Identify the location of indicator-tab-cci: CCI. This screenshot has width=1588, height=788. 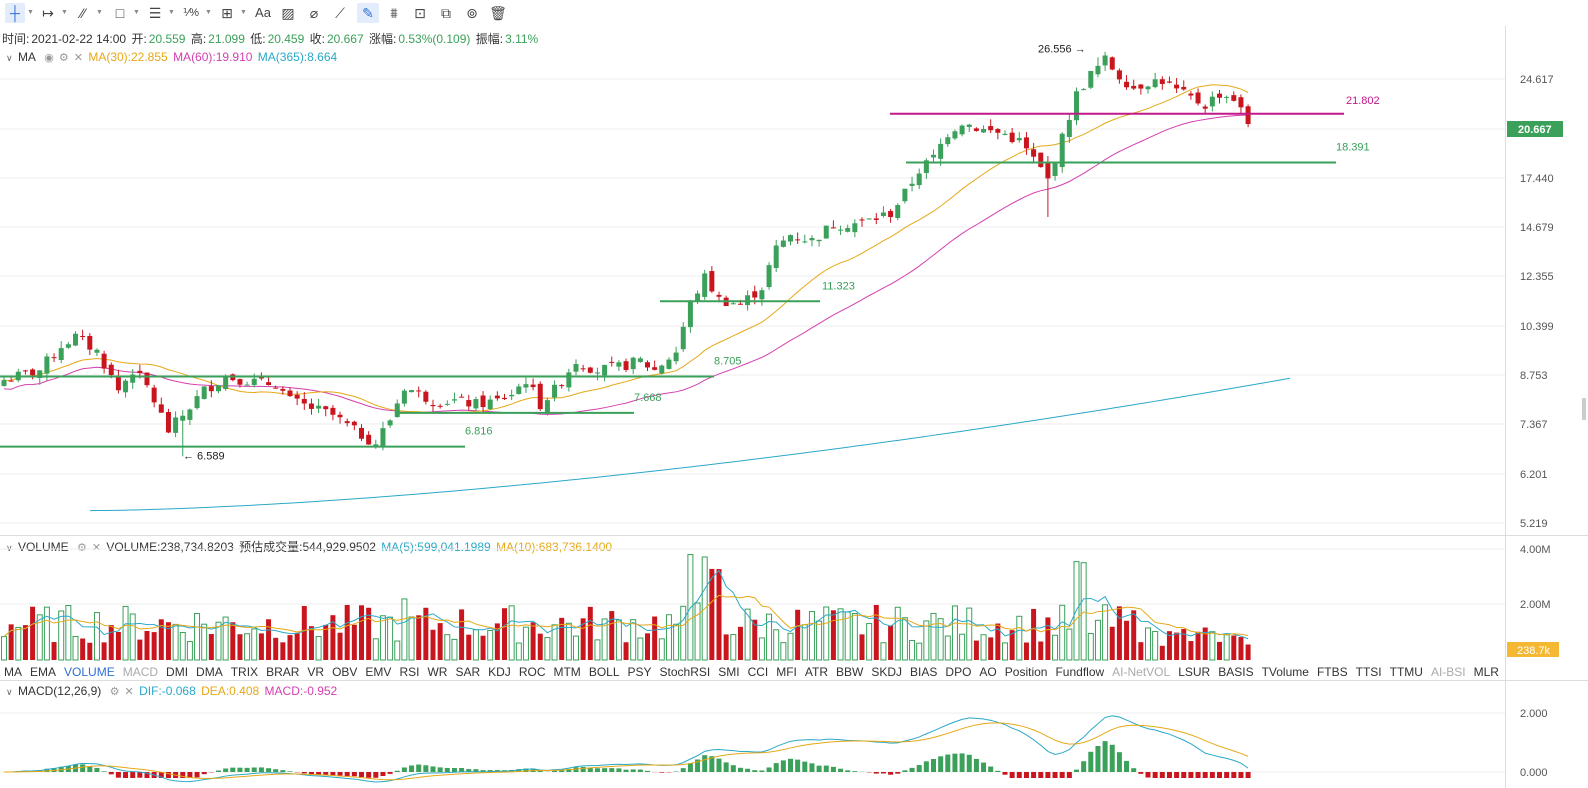
(758, 672).